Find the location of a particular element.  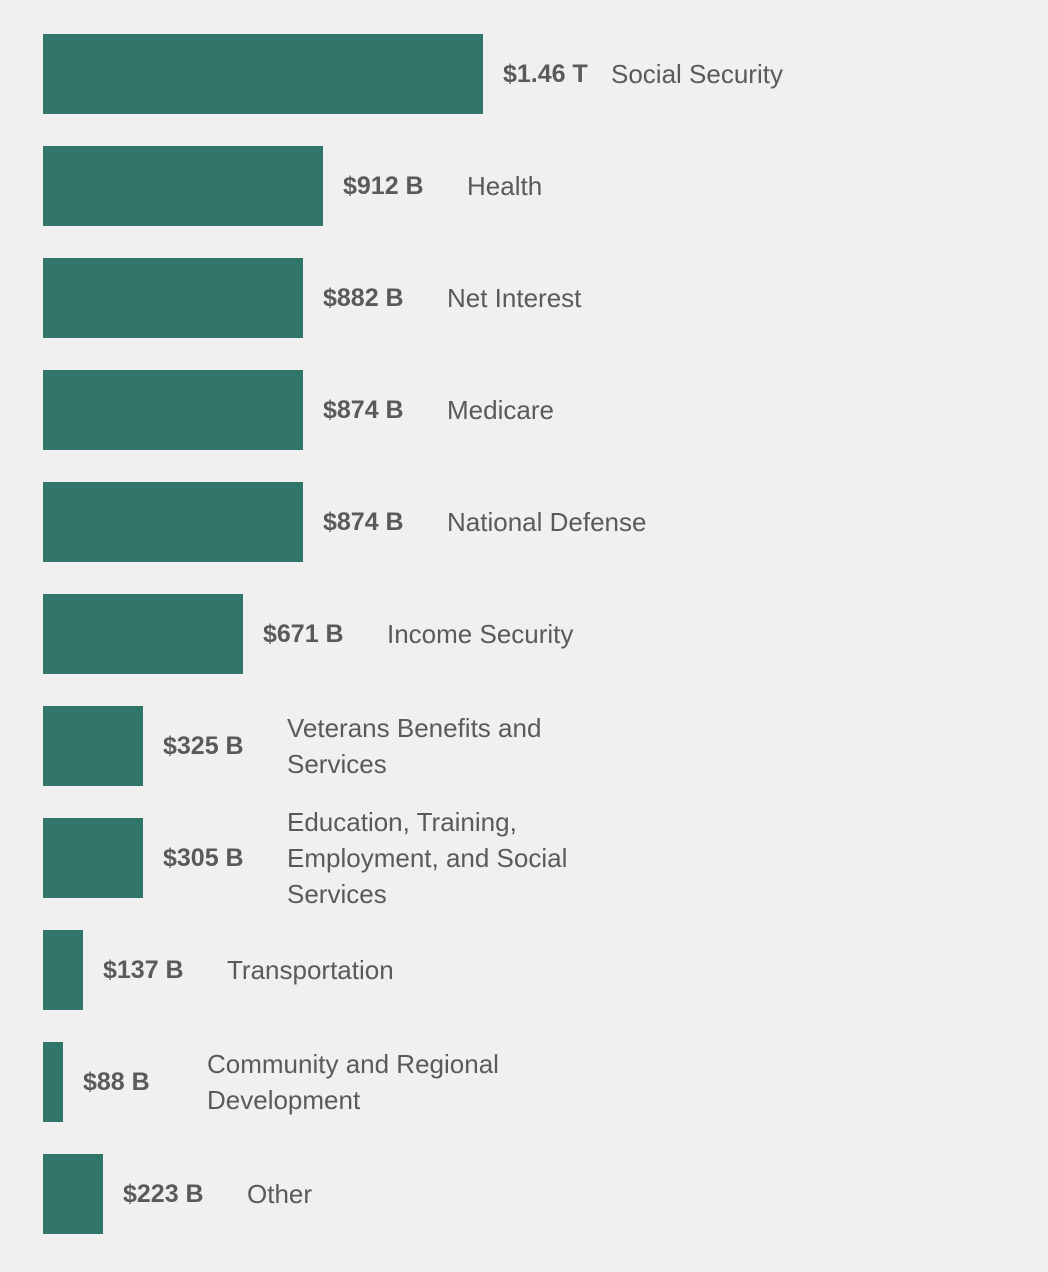

bar-category-label: Income Security is located at coordinates (480, 634).